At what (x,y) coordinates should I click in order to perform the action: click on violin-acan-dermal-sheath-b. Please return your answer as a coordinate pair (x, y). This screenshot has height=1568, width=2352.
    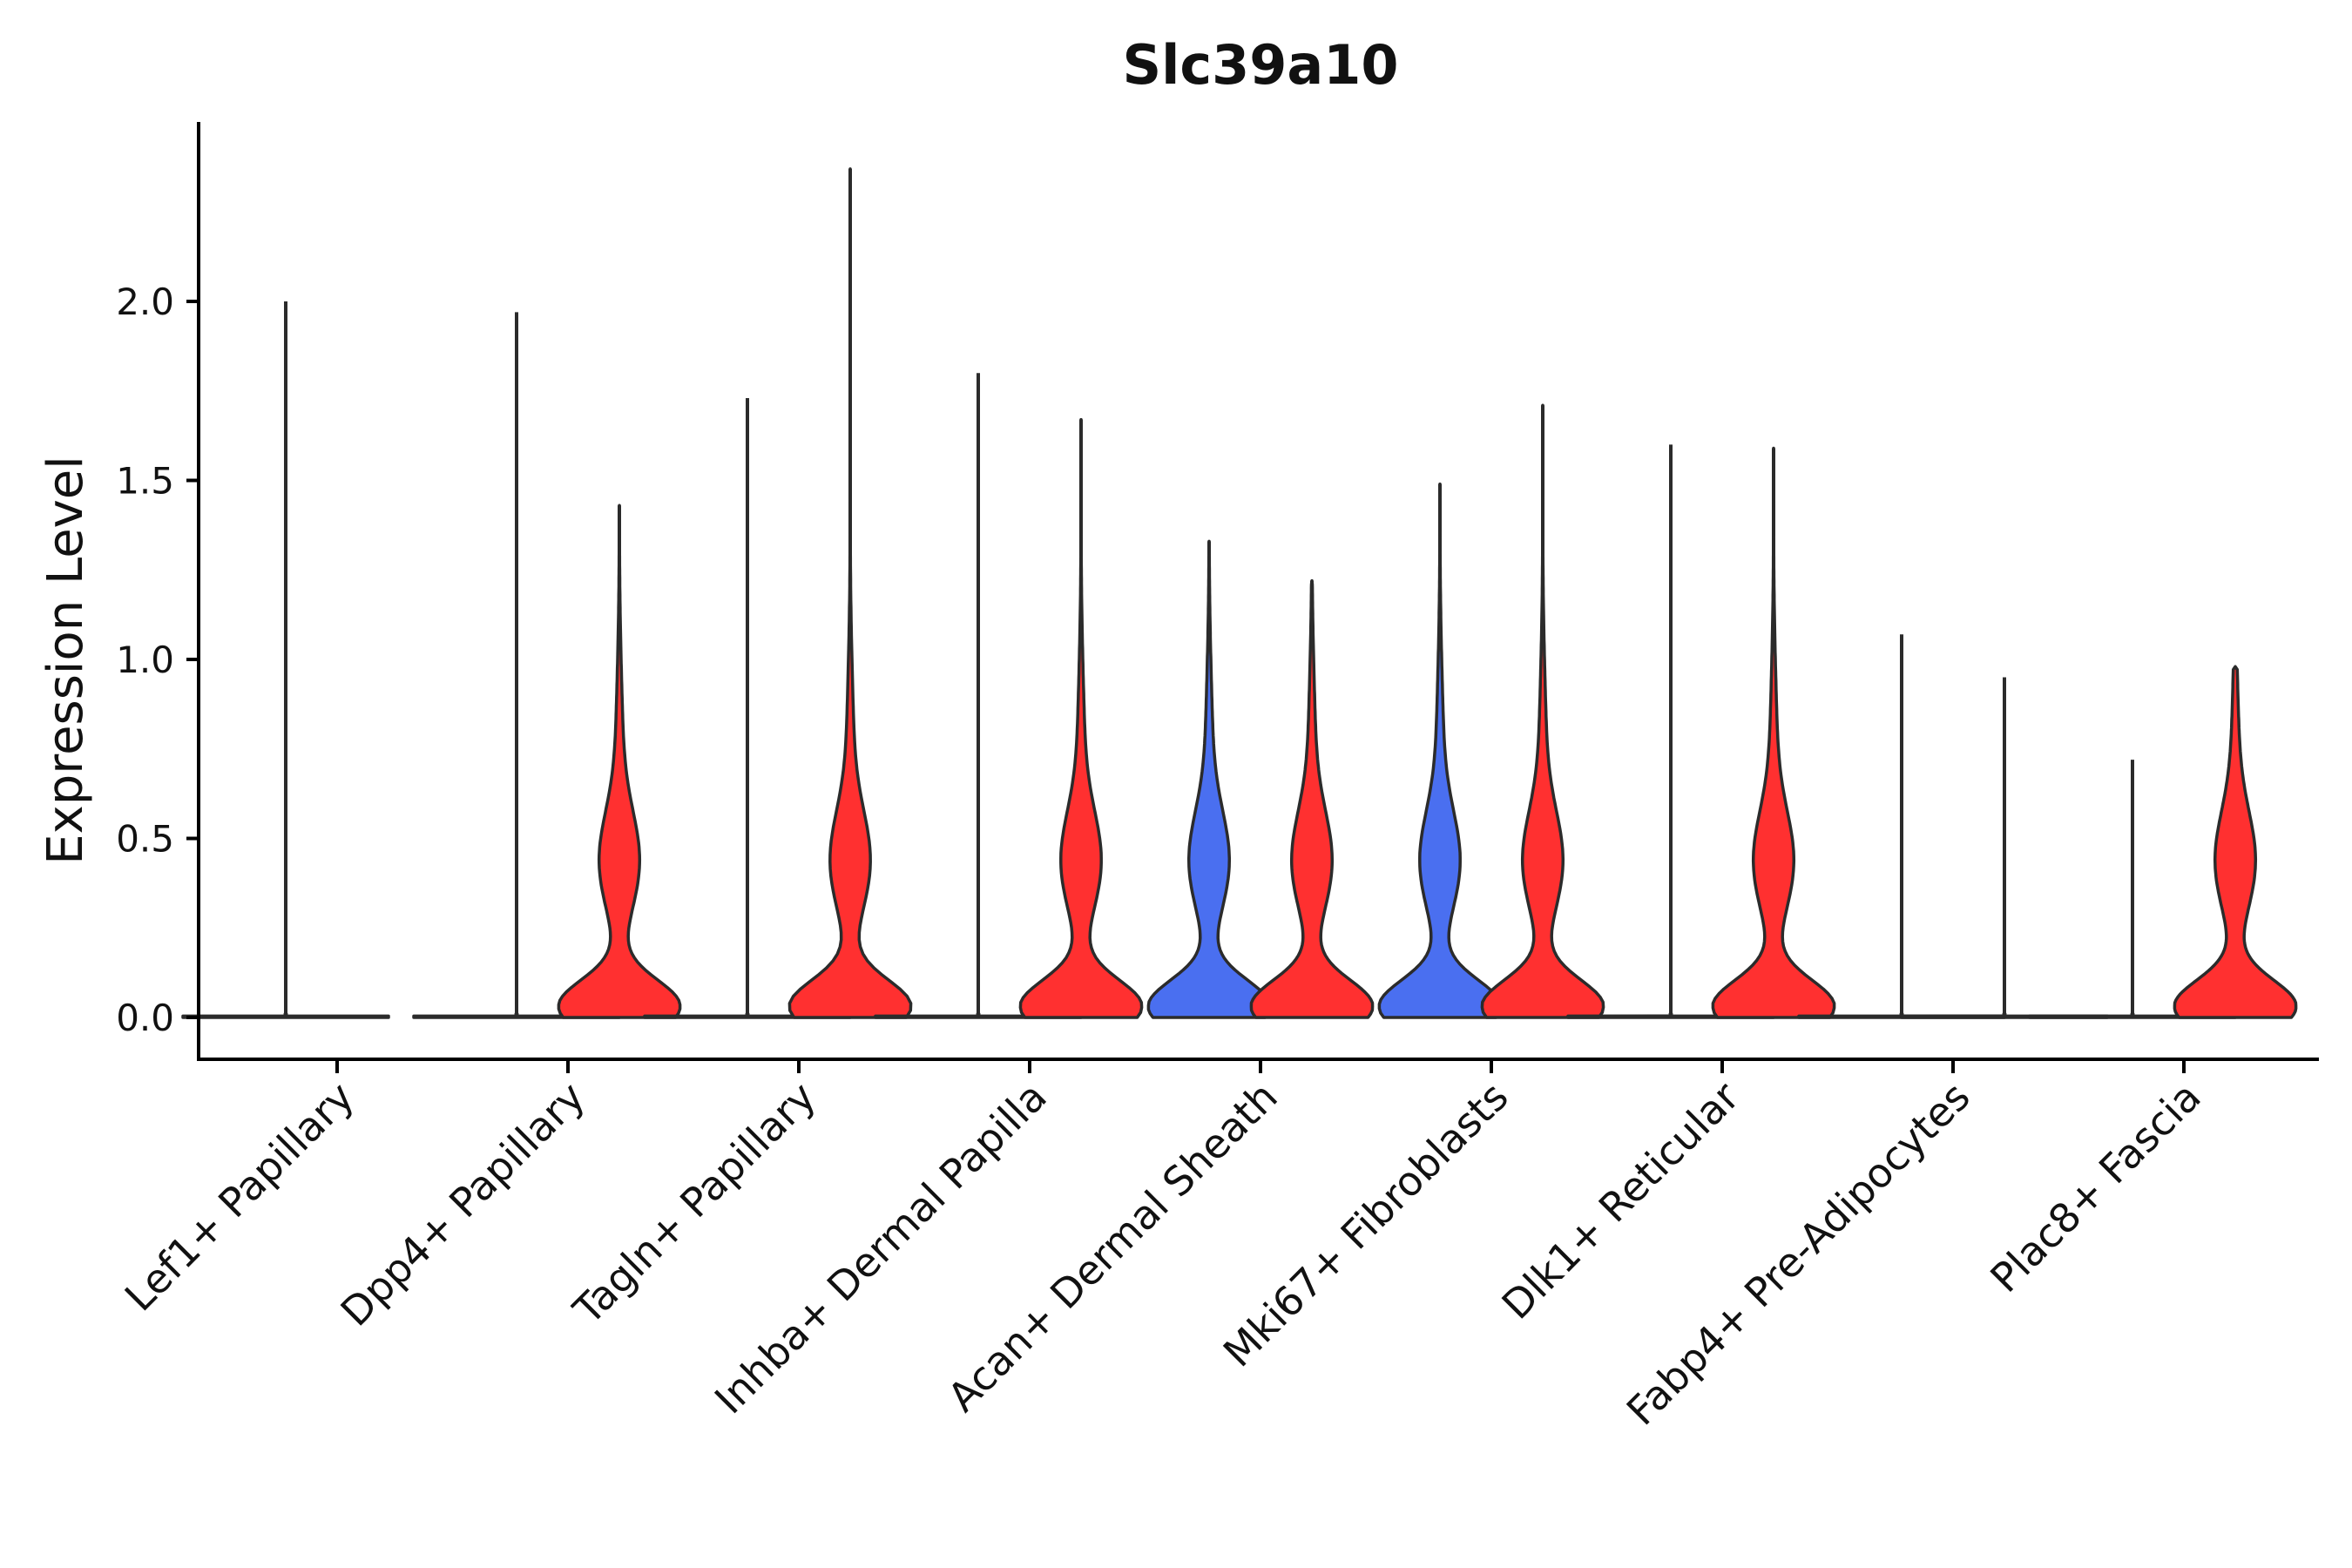
    Looking at the image, I should click on (1312, 798).